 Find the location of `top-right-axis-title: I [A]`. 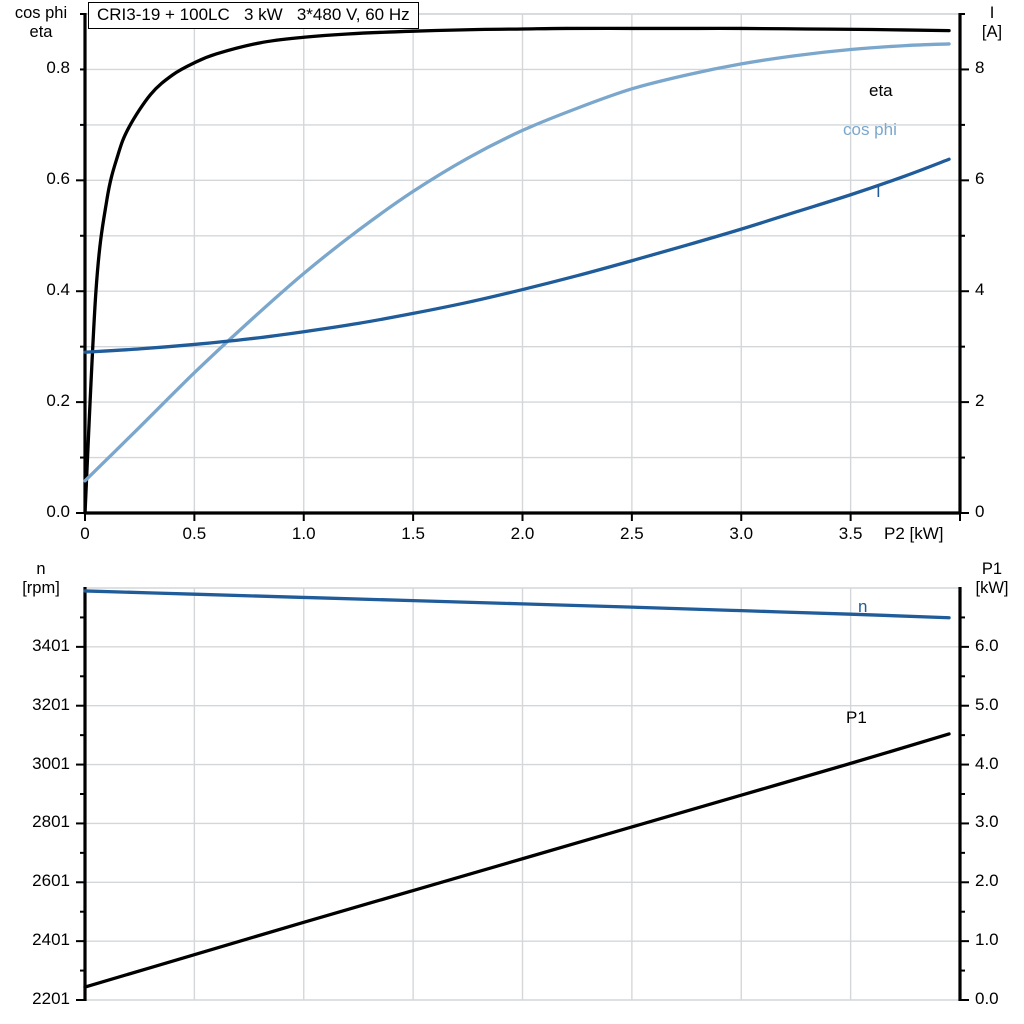

top-right-axis-title: I [A] is located at coordinates (992, 22).